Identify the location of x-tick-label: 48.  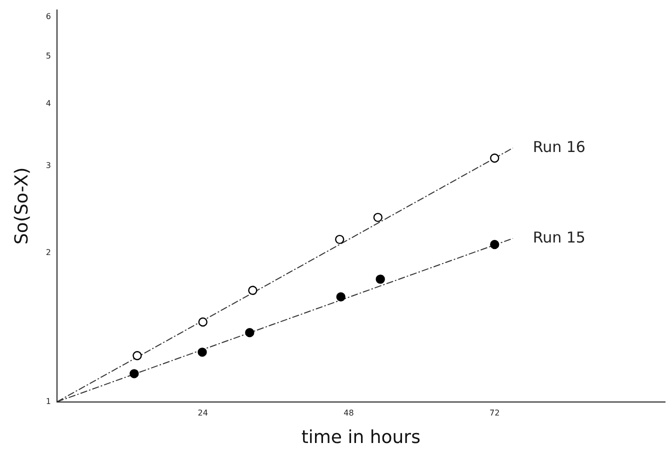
(349, 413).